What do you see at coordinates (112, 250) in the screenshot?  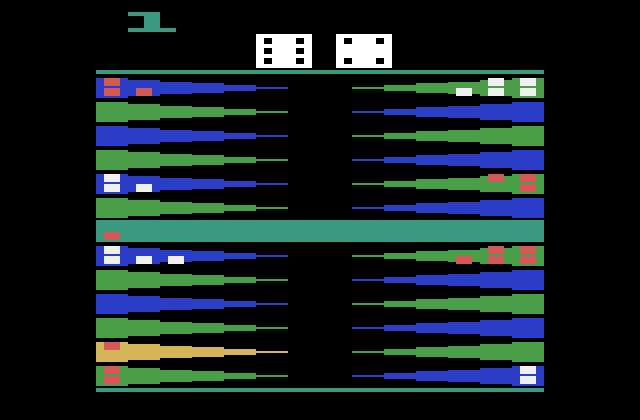 I see `bottom-left-1-checker` at bounding box center [112, 250].